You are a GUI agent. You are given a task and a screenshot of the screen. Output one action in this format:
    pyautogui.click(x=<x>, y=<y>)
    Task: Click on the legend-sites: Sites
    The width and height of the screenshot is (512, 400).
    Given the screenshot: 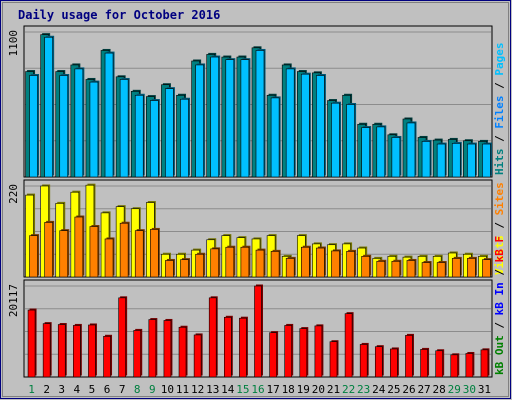 What is the action you would take?
    pyautogui.click(x=499, y=198)
    